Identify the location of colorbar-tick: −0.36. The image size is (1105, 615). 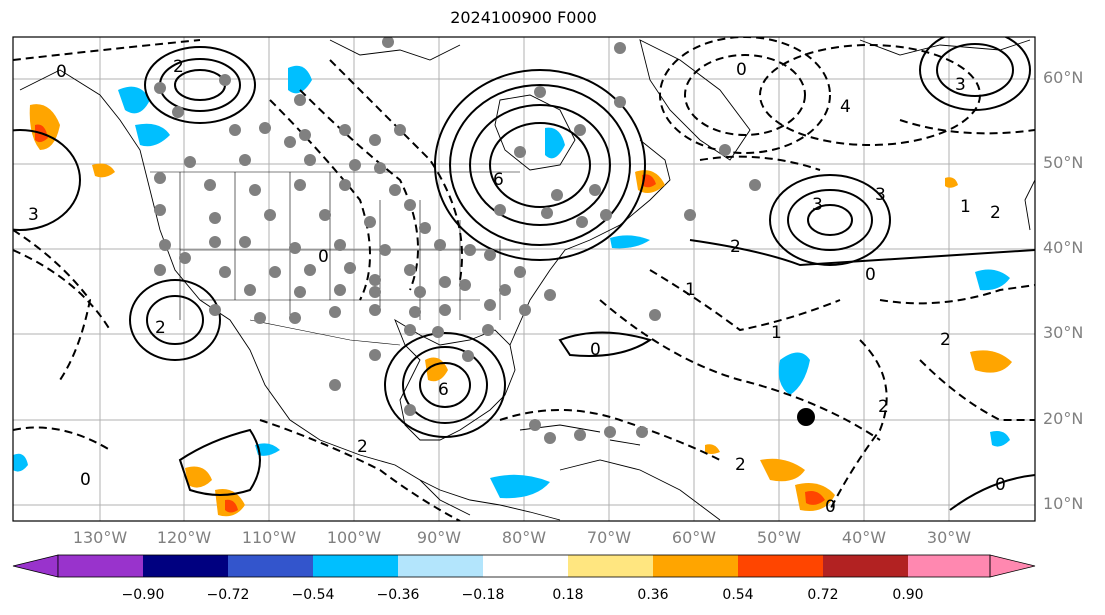
(398, 595).